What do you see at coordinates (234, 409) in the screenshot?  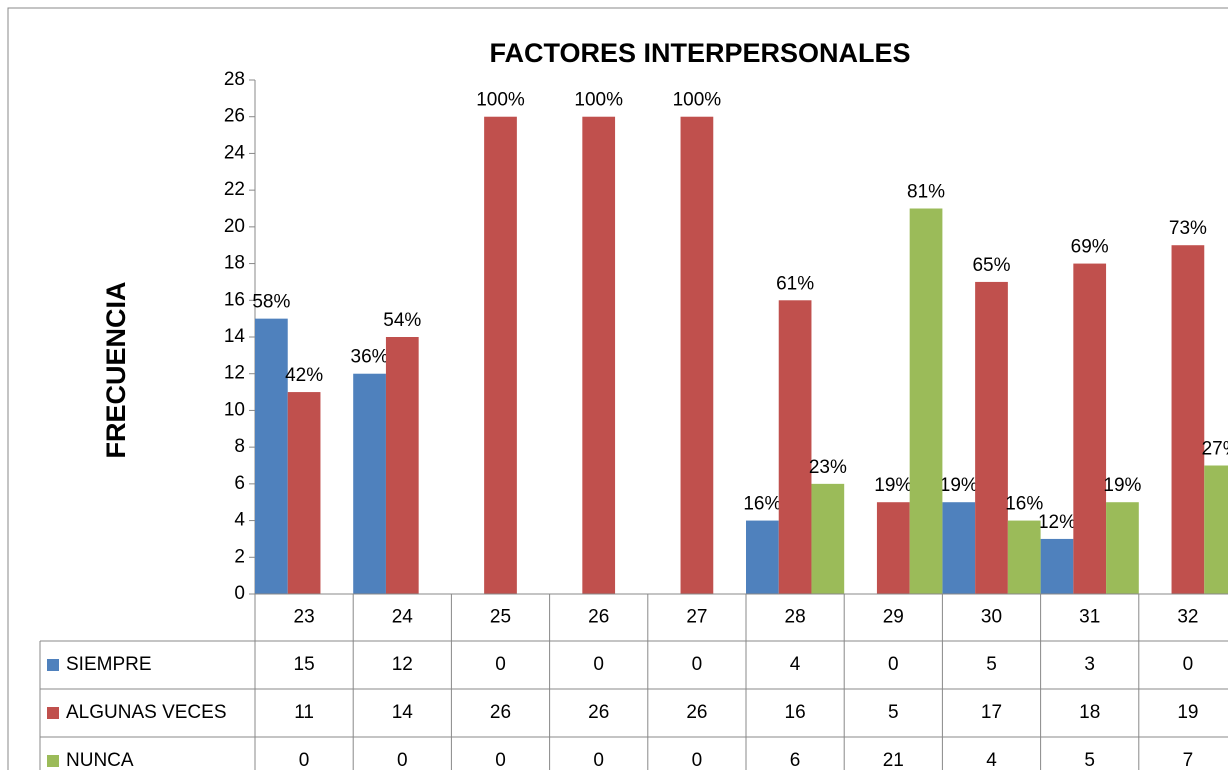 I see `y-tick-label: 10` at bounding box center [234, 409].